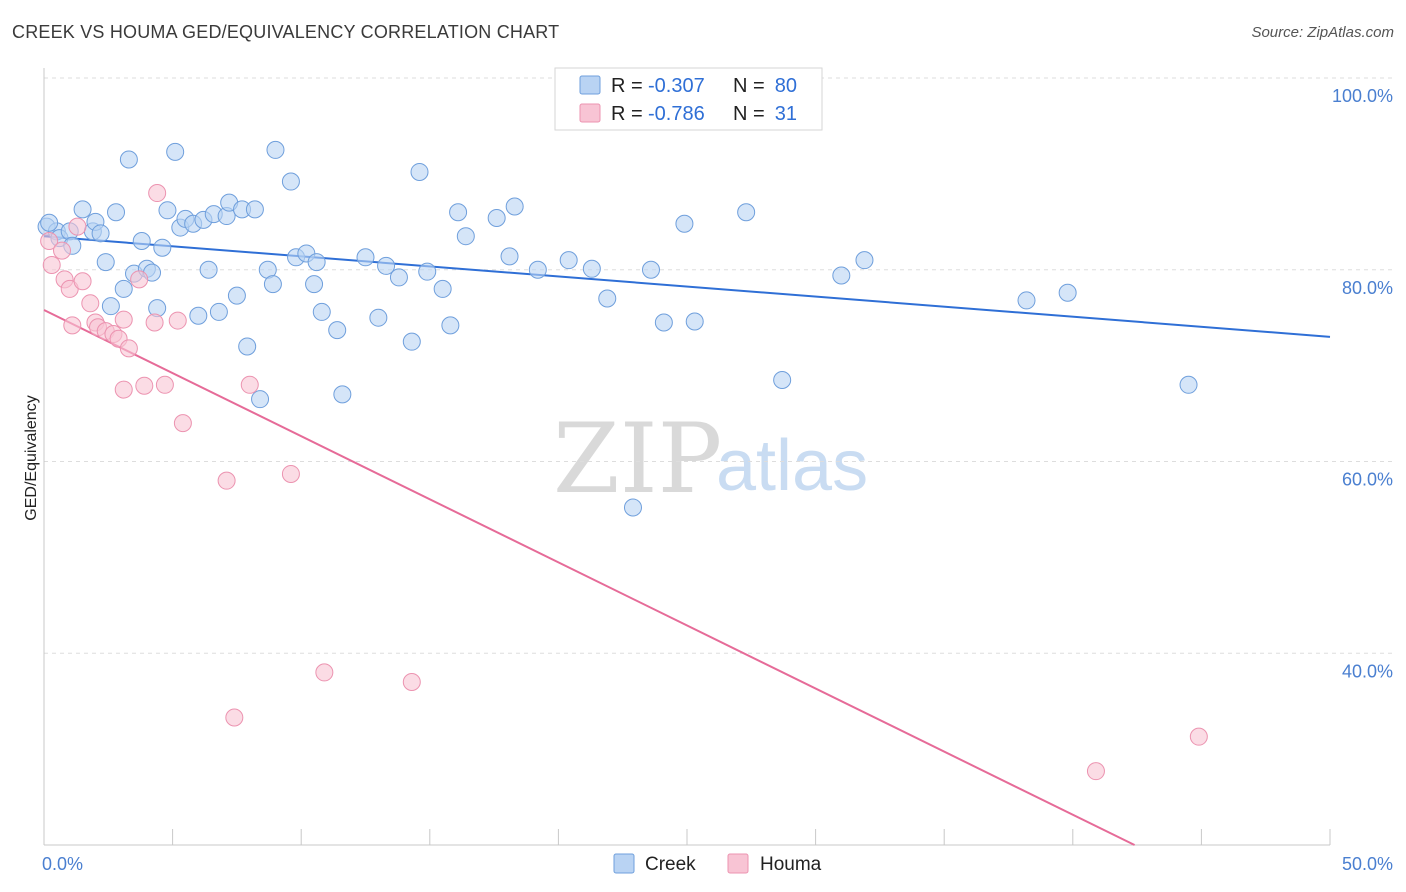 This screenshot has width=1406, height=892. I want to click on legend-n-value-houma: 31, so click(786, 114).